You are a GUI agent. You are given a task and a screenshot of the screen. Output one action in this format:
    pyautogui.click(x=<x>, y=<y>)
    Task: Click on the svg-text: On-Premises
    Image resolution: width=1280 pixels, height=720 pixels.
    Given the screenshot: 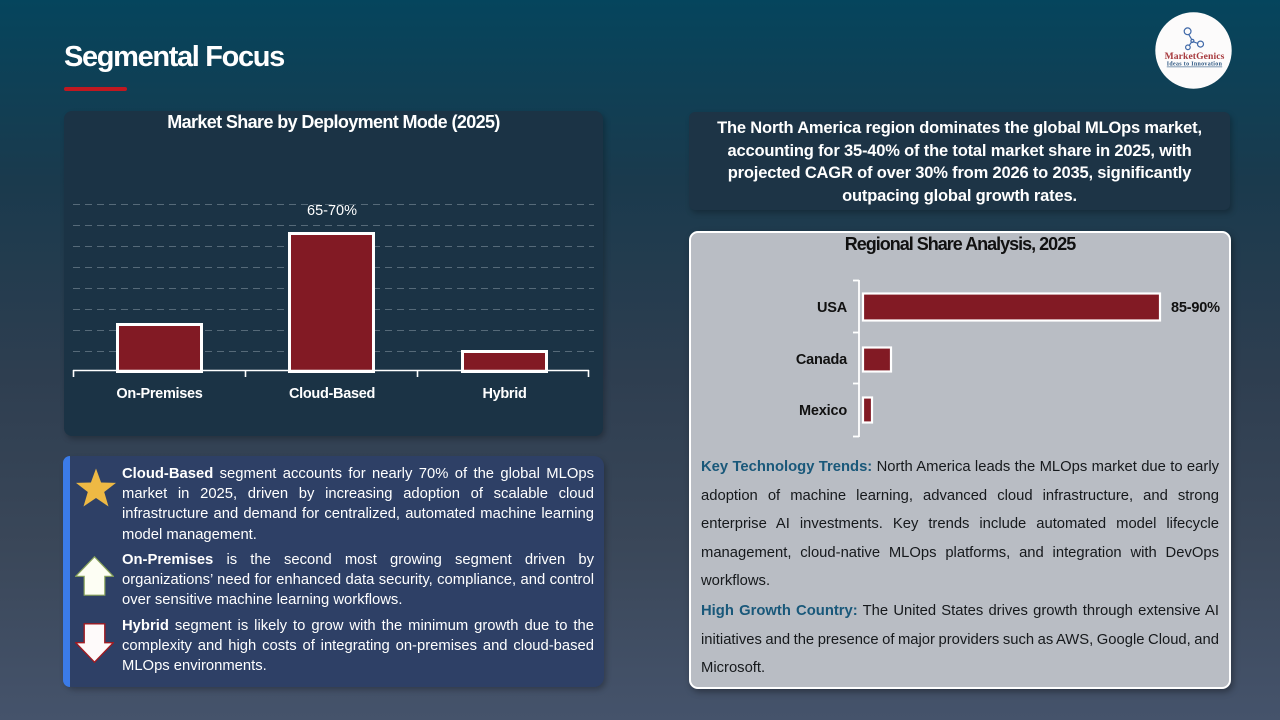 What is the action you would take?
    pyautogui.click(x=159, y=394)
    